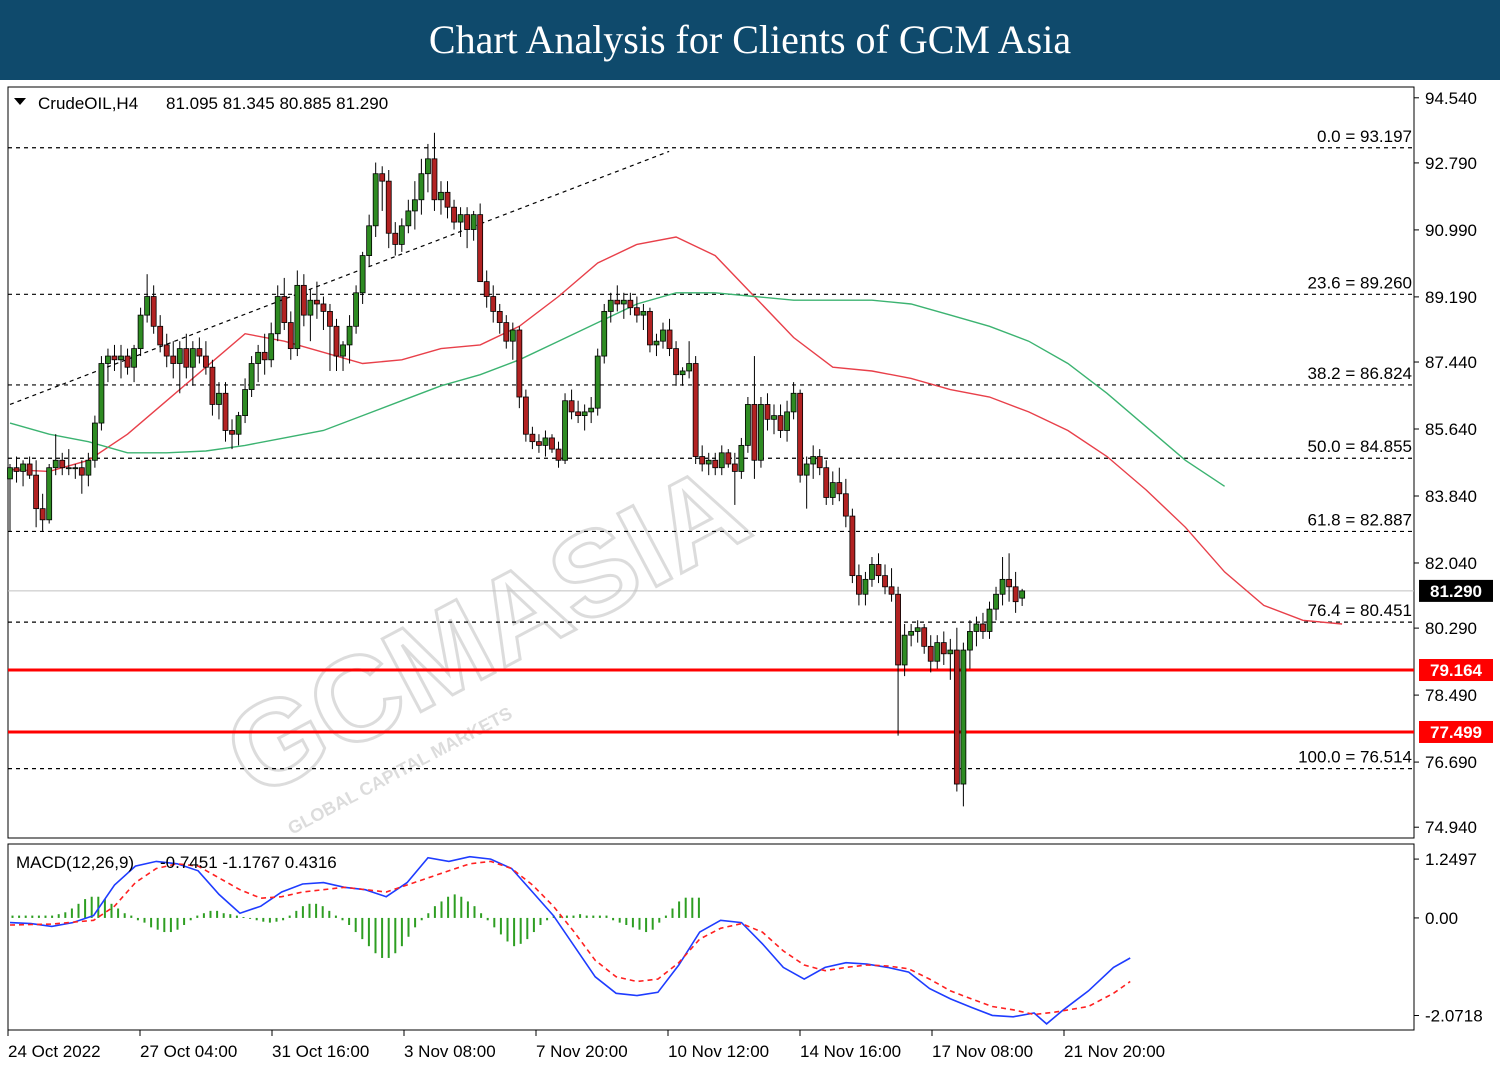 Image resolution: width=1500 pixels, height=1071 pixels. What do you see at coordinates (1451, 163) in the screenshot?
I see `price-y-tick-label: 92.790` at bounding box center [1451, 163].